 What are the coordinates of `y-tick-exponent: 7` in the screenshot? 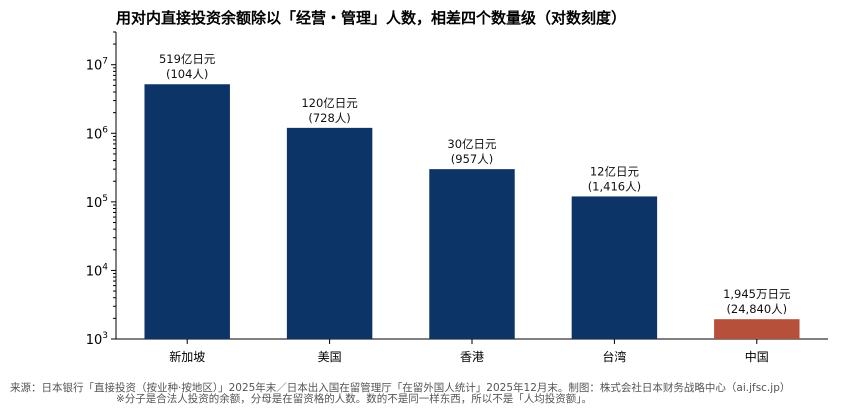 It's located at (105, 62).